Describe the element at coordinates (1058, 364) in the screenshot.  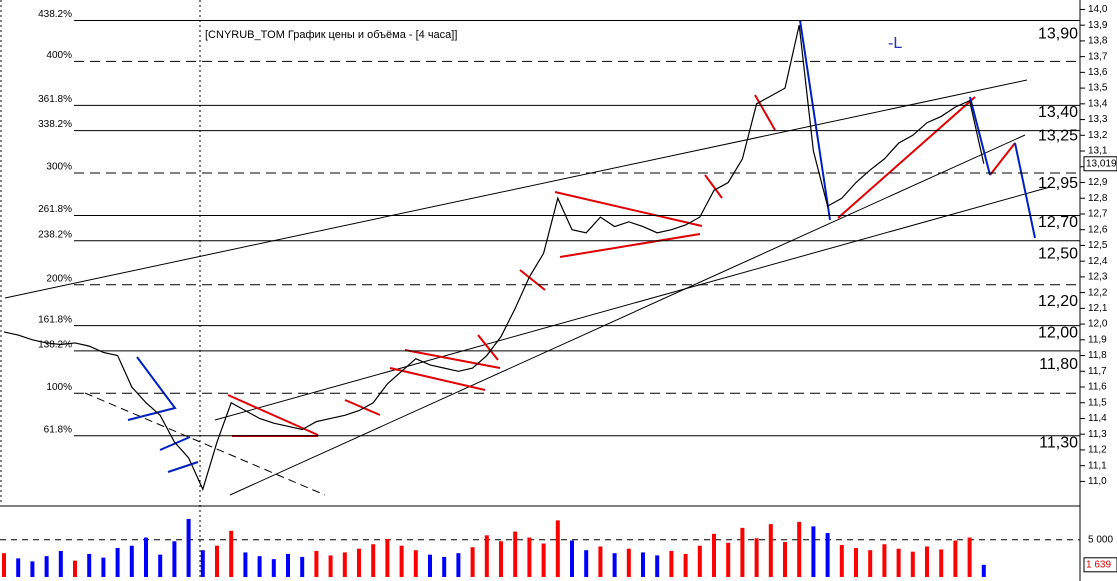
I see `price-level-label: 11,80` at that location.